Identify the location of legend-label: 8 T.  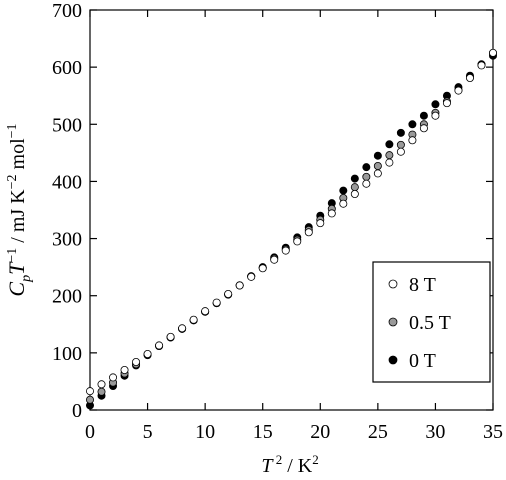
(422, 285).